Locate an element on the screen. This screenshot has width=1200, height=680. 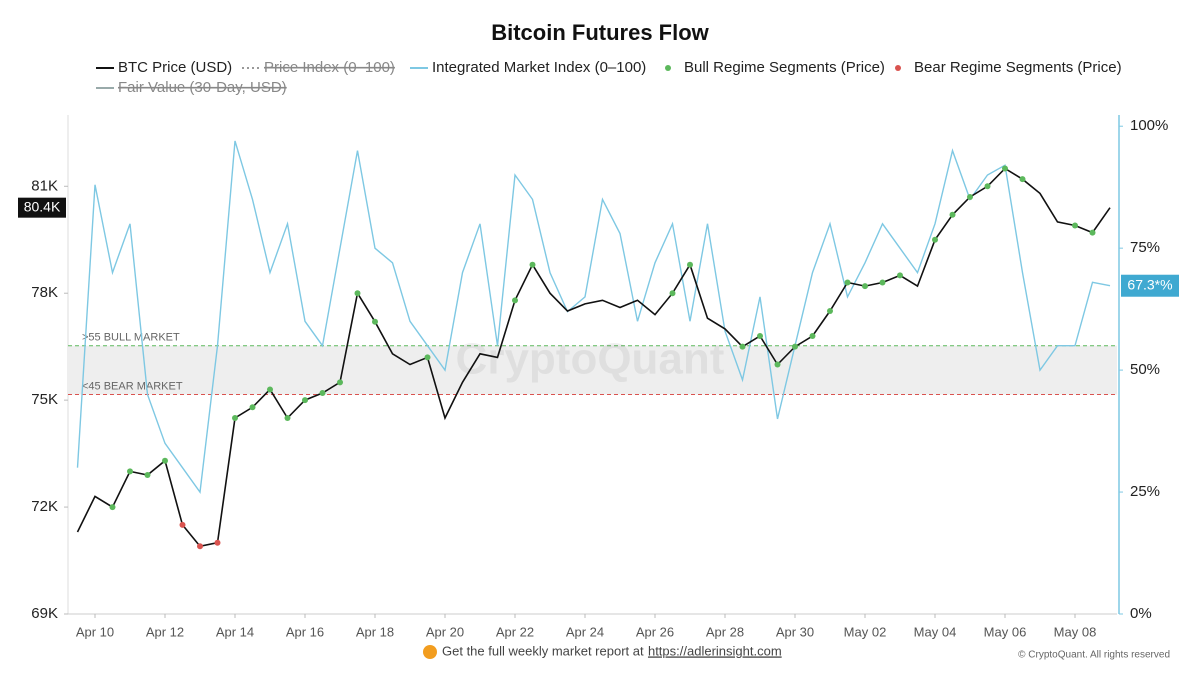
legend-label: Bull Regime Segments (Price) is located at coordinates (784, 67).